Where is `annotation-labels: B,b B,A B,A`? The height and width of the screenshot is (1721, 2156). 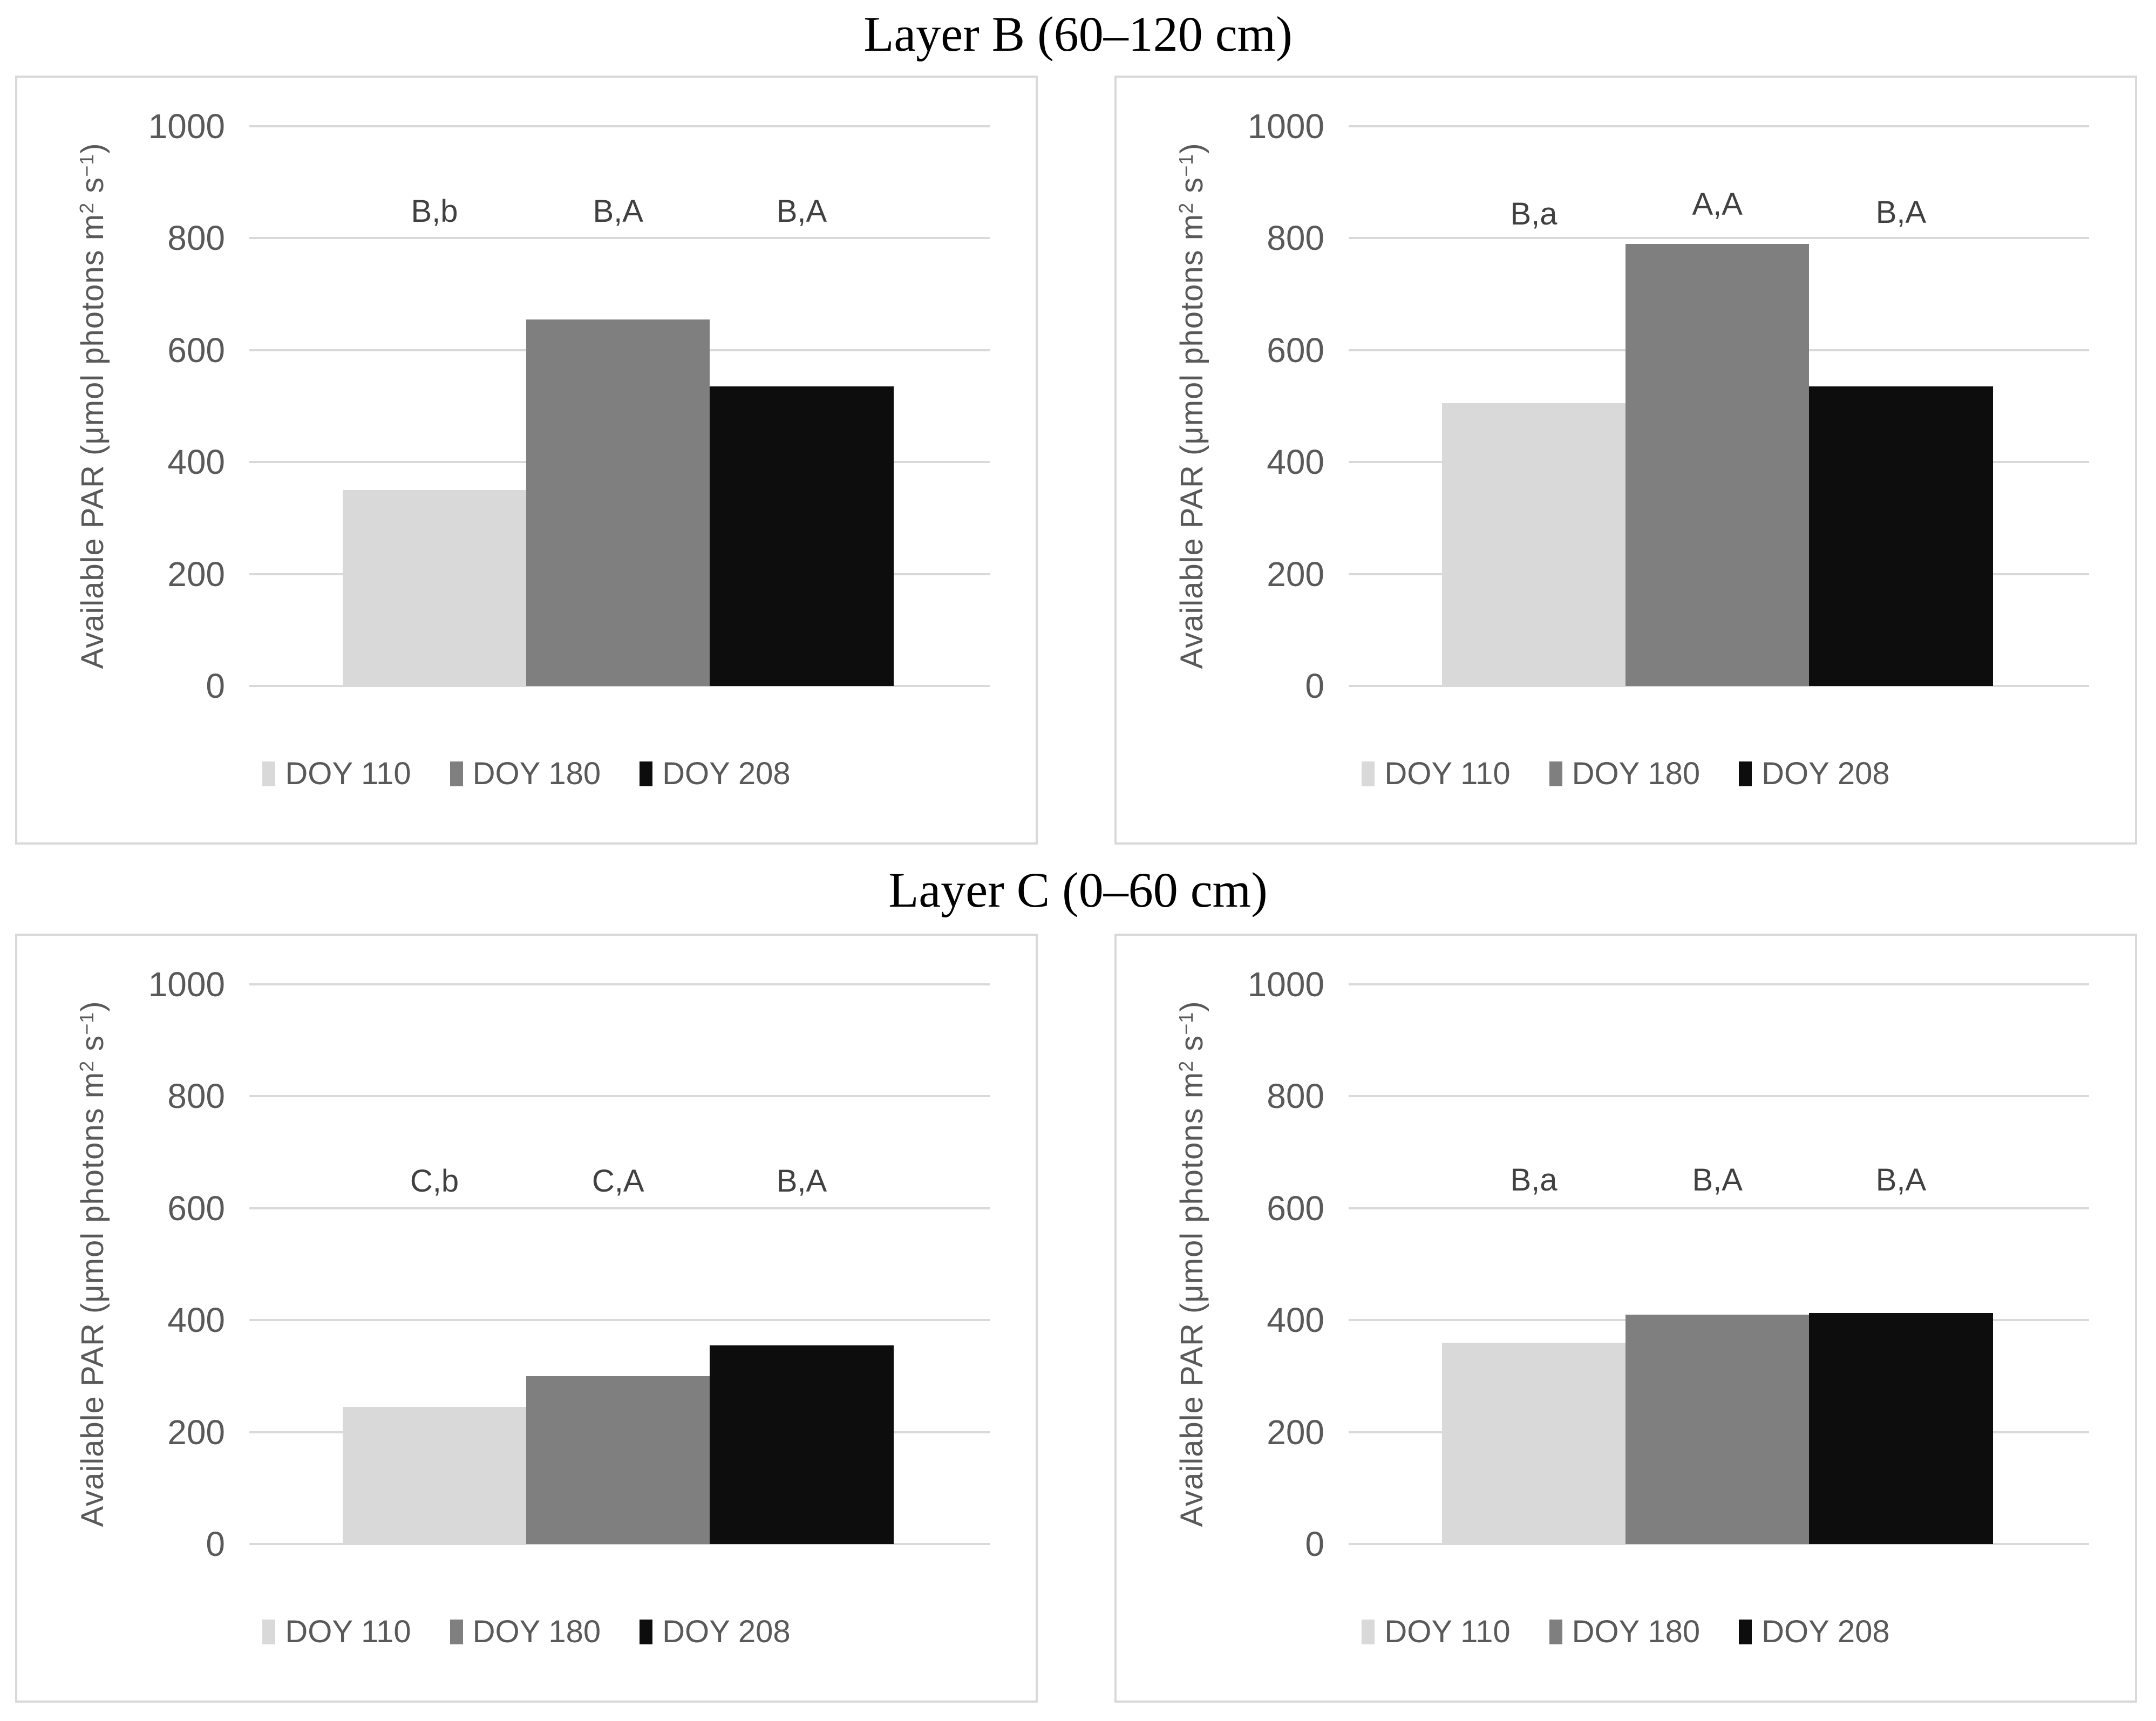
annotation-labels: B,b B,A B,A is located at coordinates (619, 406).